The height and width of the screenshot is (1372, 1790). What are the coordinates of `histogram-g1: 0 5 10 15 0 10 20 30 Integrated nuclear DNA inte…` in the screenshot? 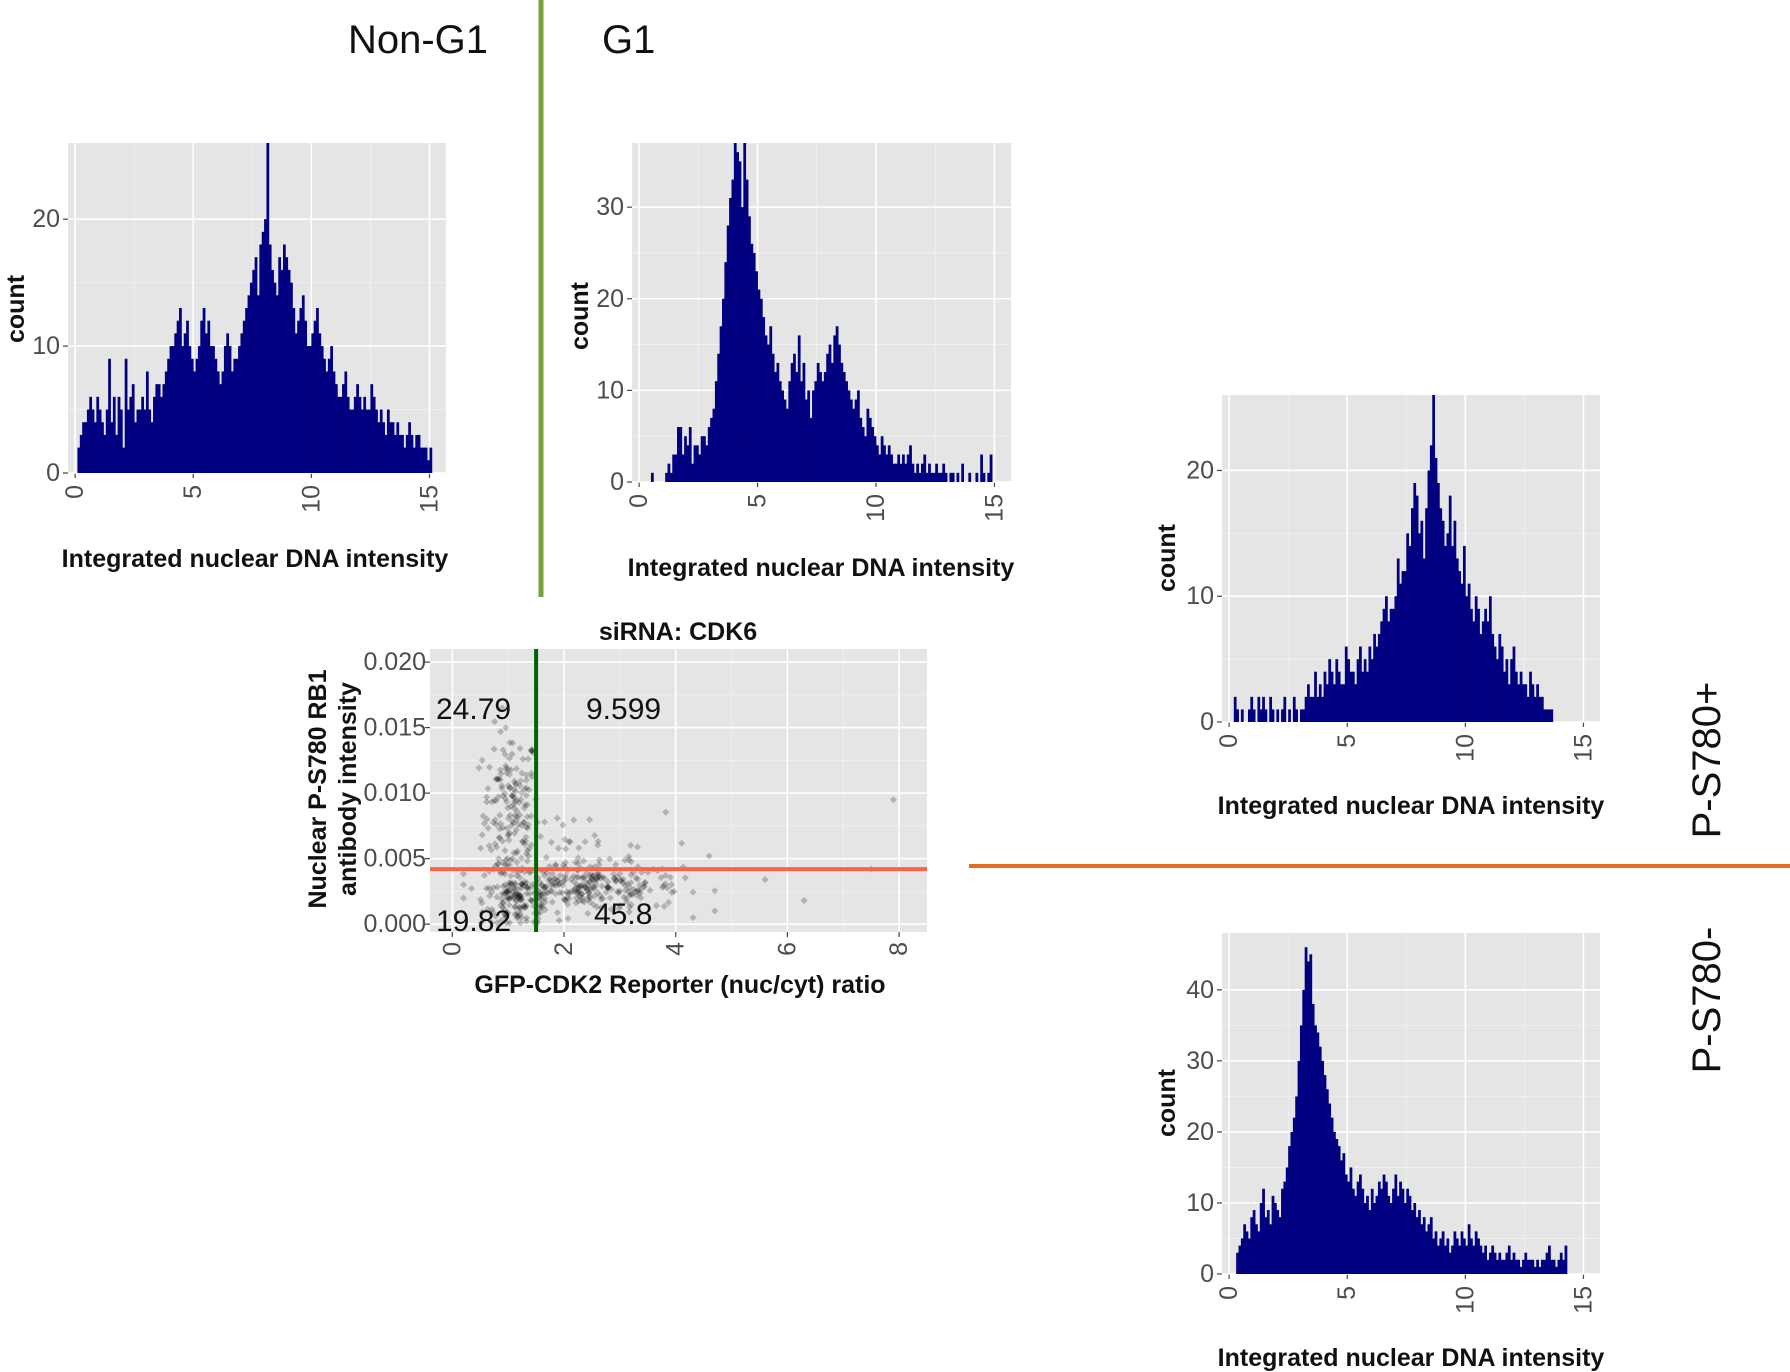 It's located at (790, 362).